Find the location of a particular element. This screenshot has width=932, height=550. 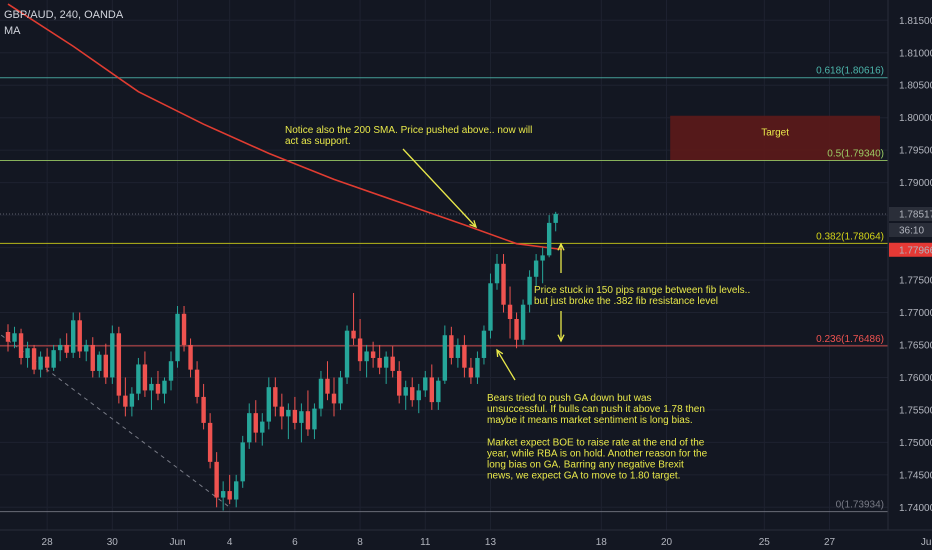

y-axis-tick-label: 1.75500 is located at coordinates (915, 410).